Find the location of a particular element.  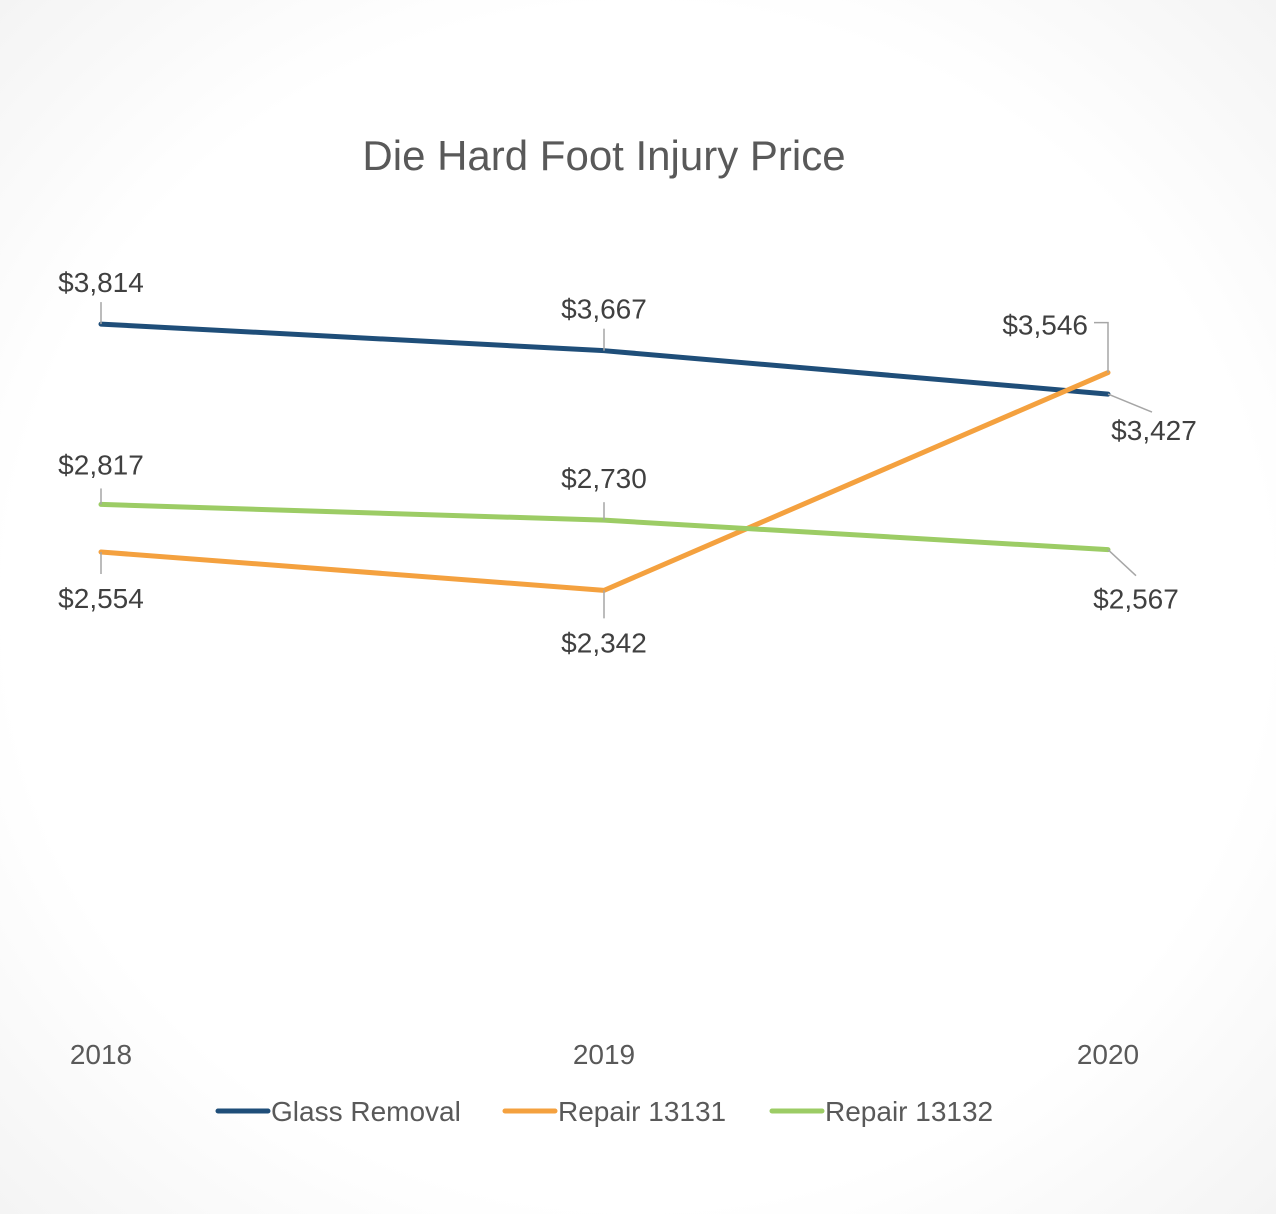

legend-item-glass-removal: Glass Removal is located at coordinates (338, 1111).